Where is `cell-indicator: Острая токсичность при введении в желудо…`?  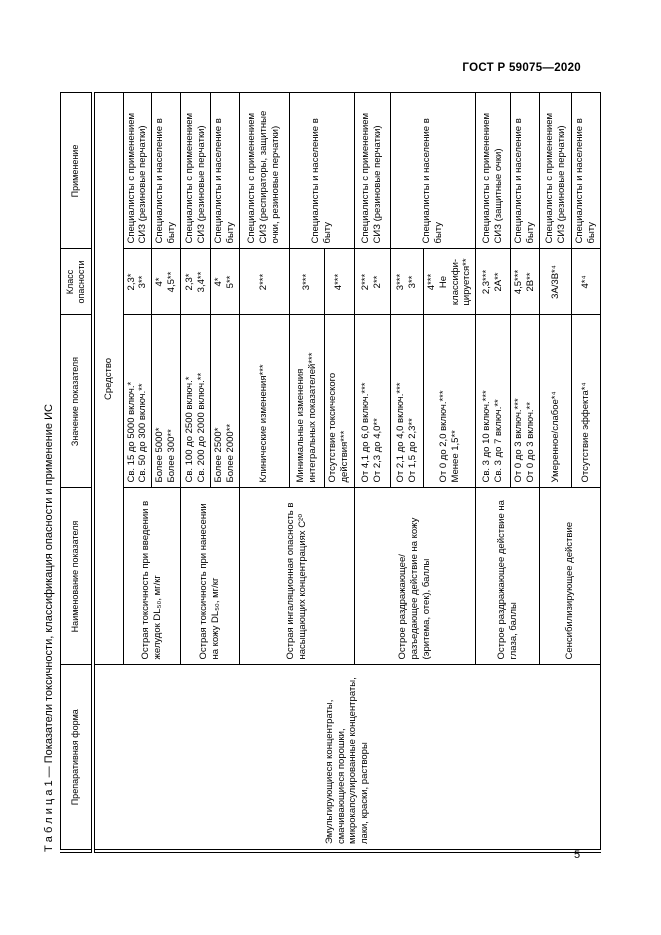 cell-indicator: Острая токсичность при введении в желудо… is located at coordinates (152, 576).